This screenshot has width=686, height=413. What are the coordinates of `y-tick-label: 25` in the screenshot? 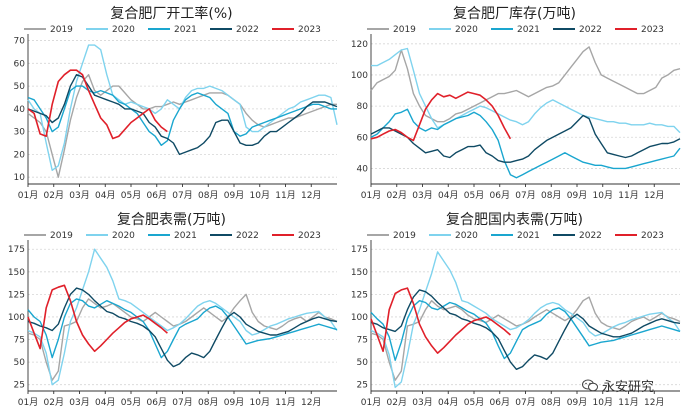 It's located at (362, 386).